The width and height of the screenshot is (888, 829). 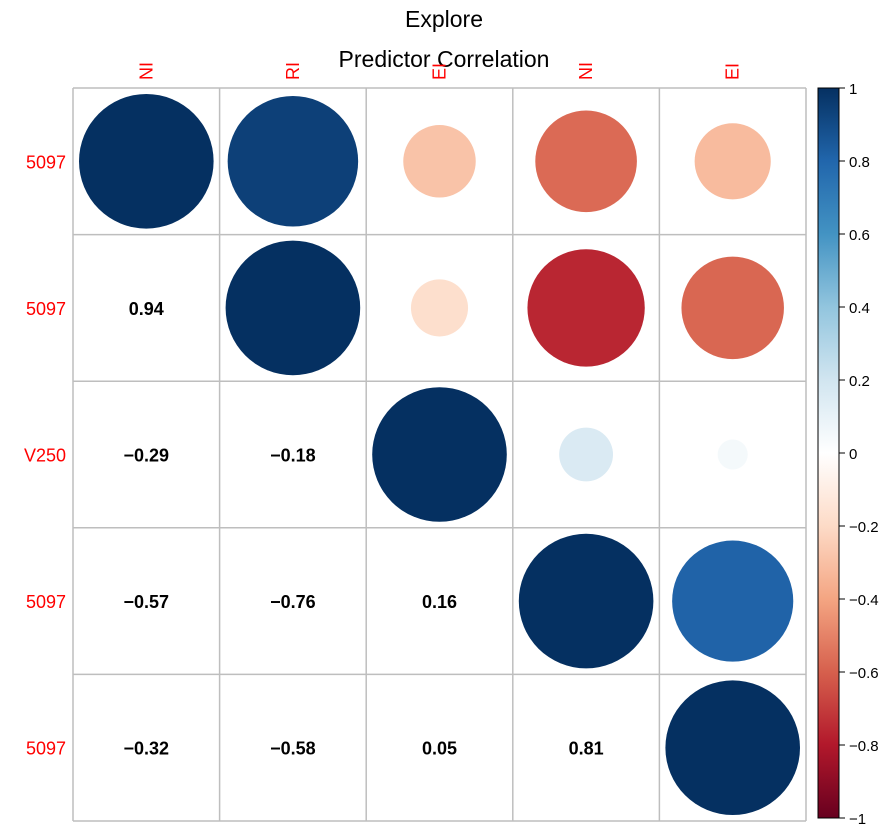 What do you see at coordinates (147, 602) in the screenshot?
I see `correlation-value-label: −0.57` at bounding box center [147, 602].